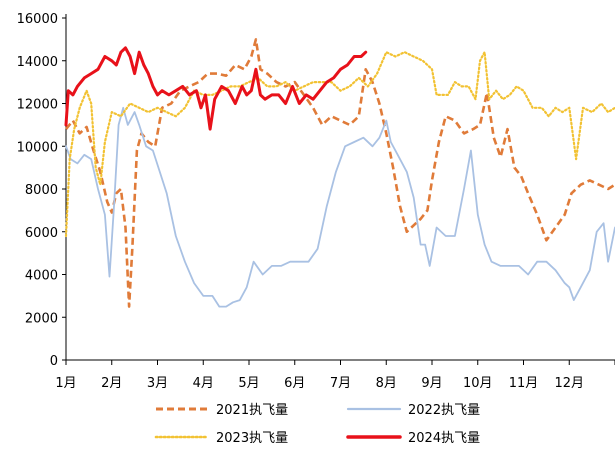 Image resolution: width=615 pixels, height=453 pixels. I want to click on y-tick-label: 10000, so click(37, 147).